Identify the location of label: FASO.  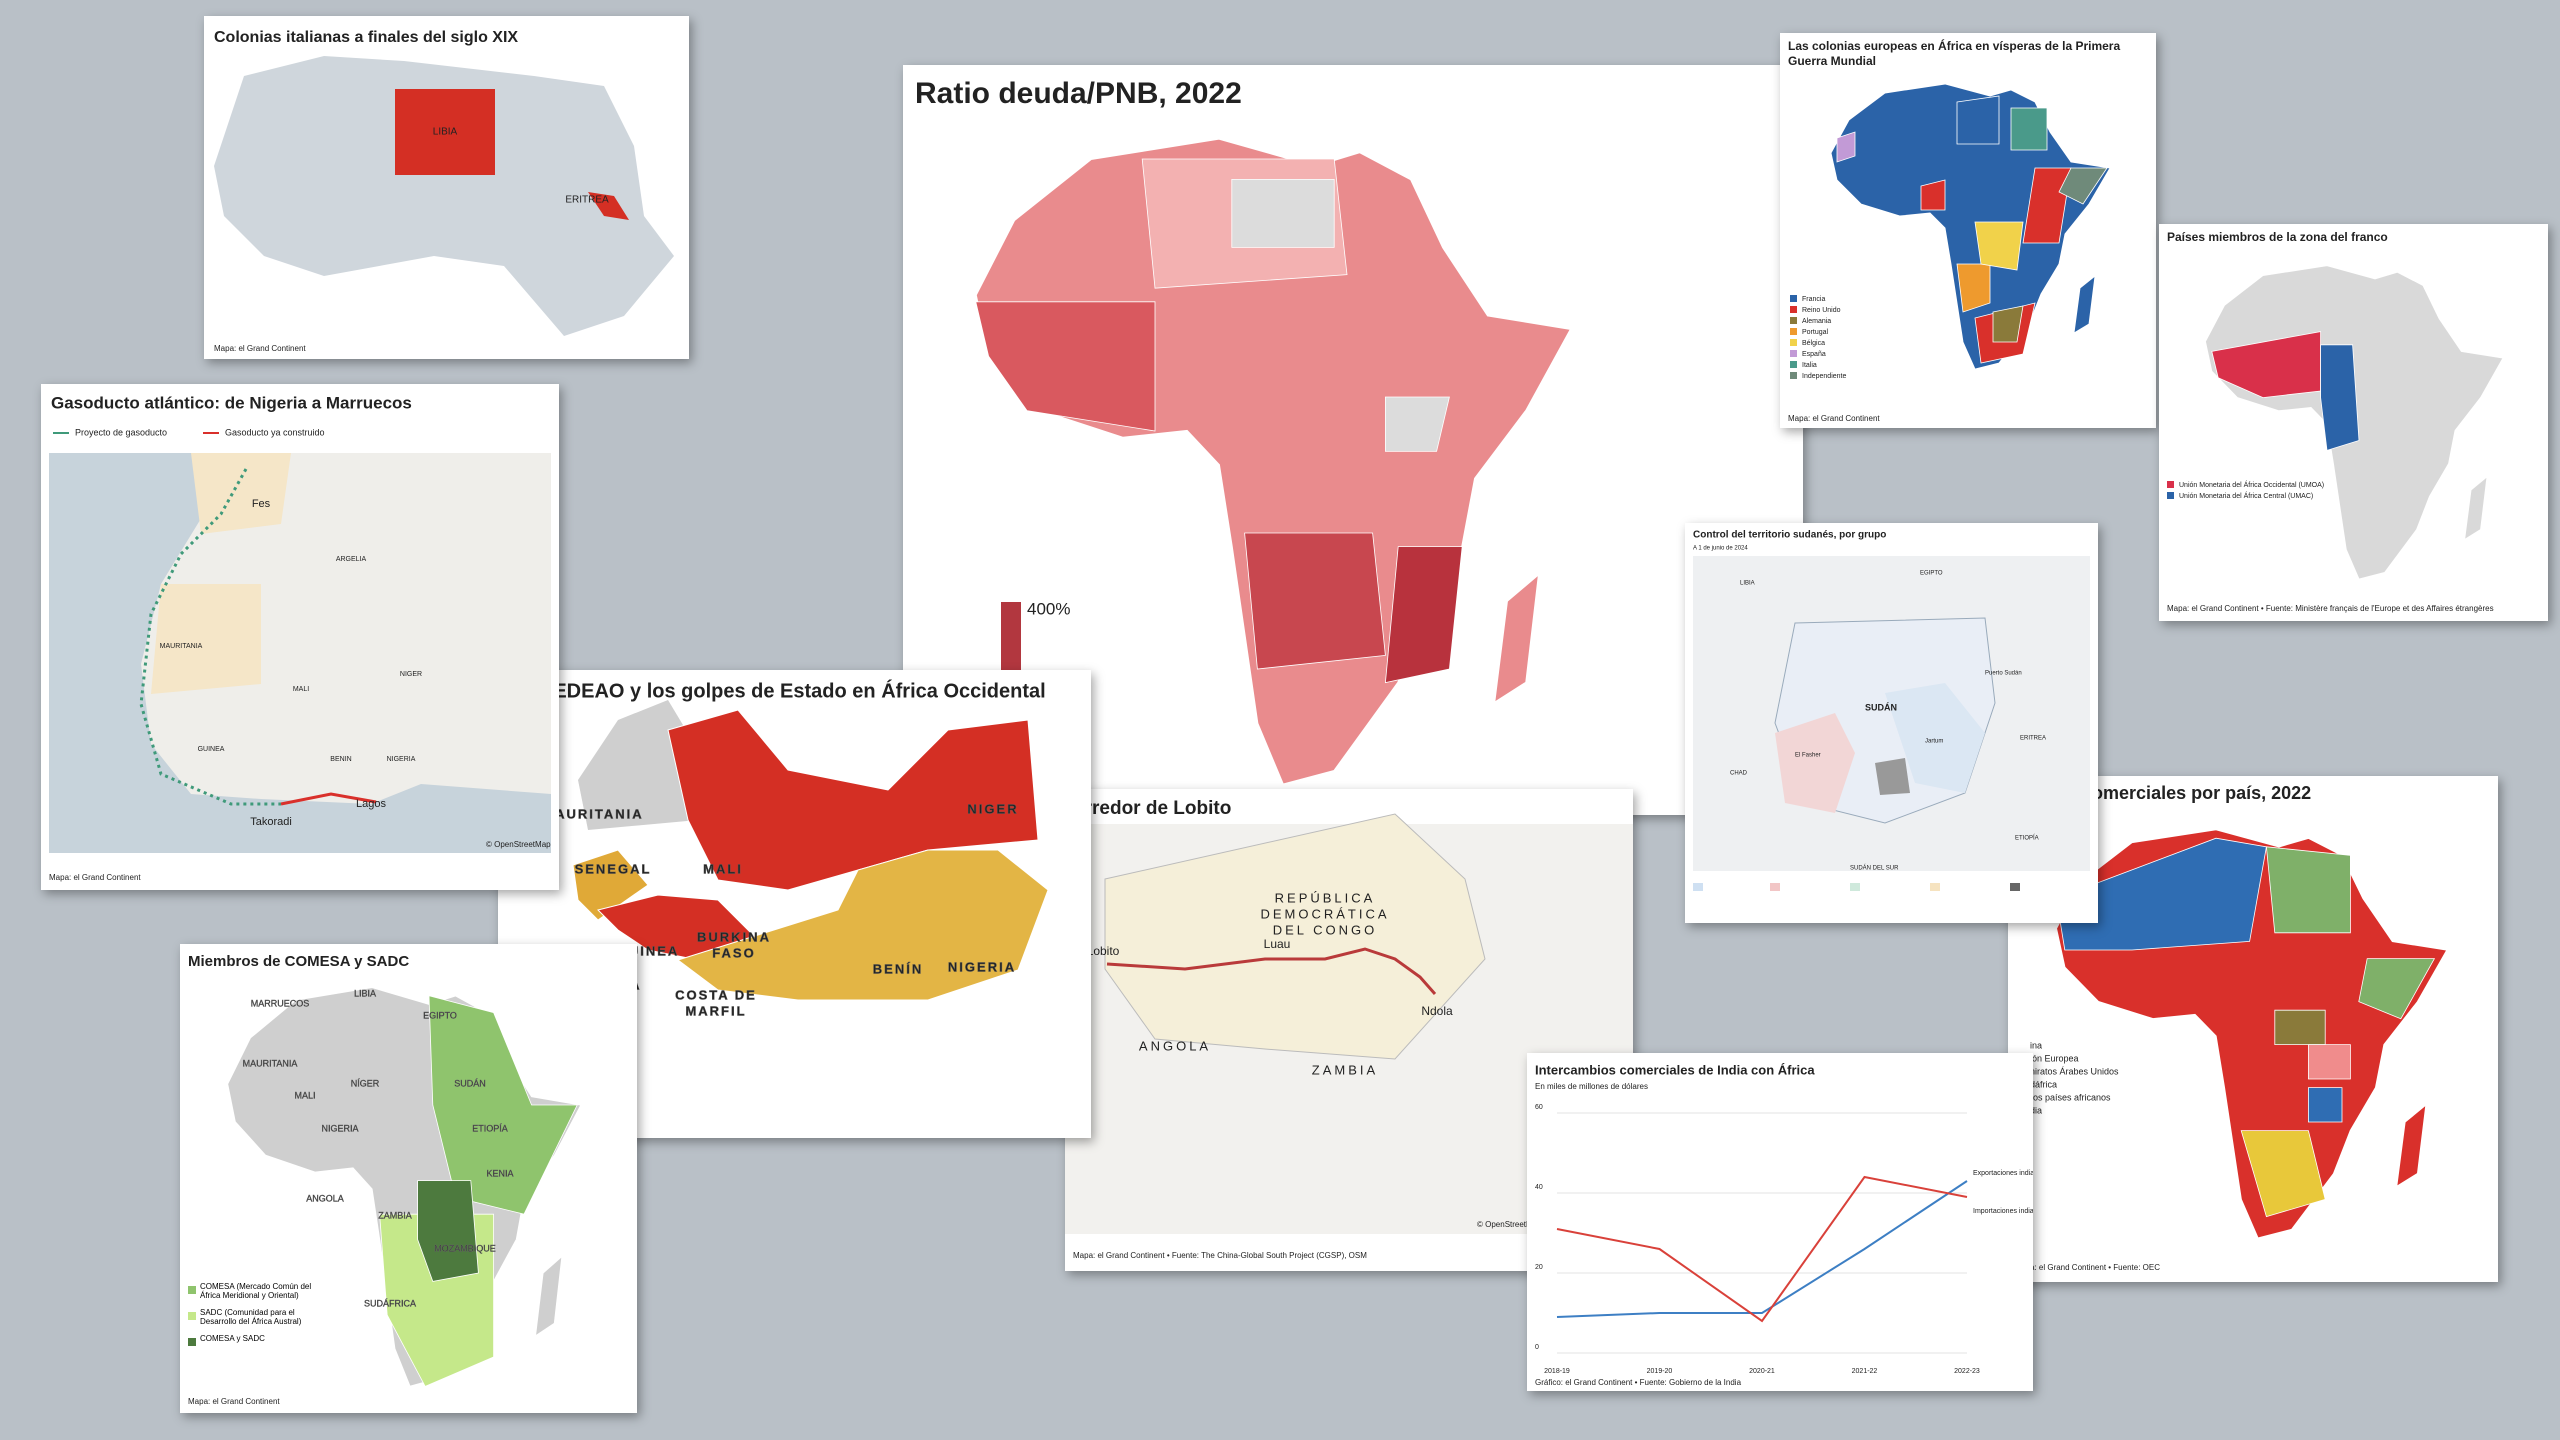
(733, 952).